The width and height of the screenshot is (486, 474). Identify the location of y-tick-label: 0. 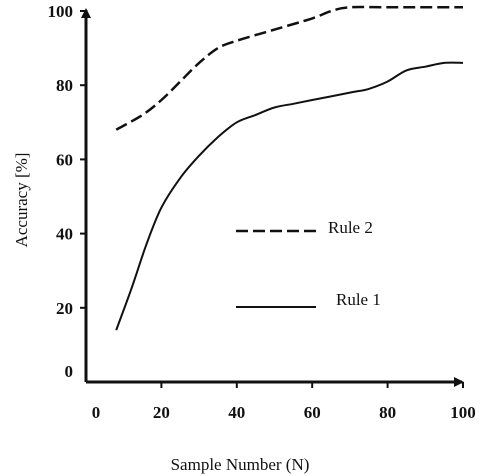
(69, 371).